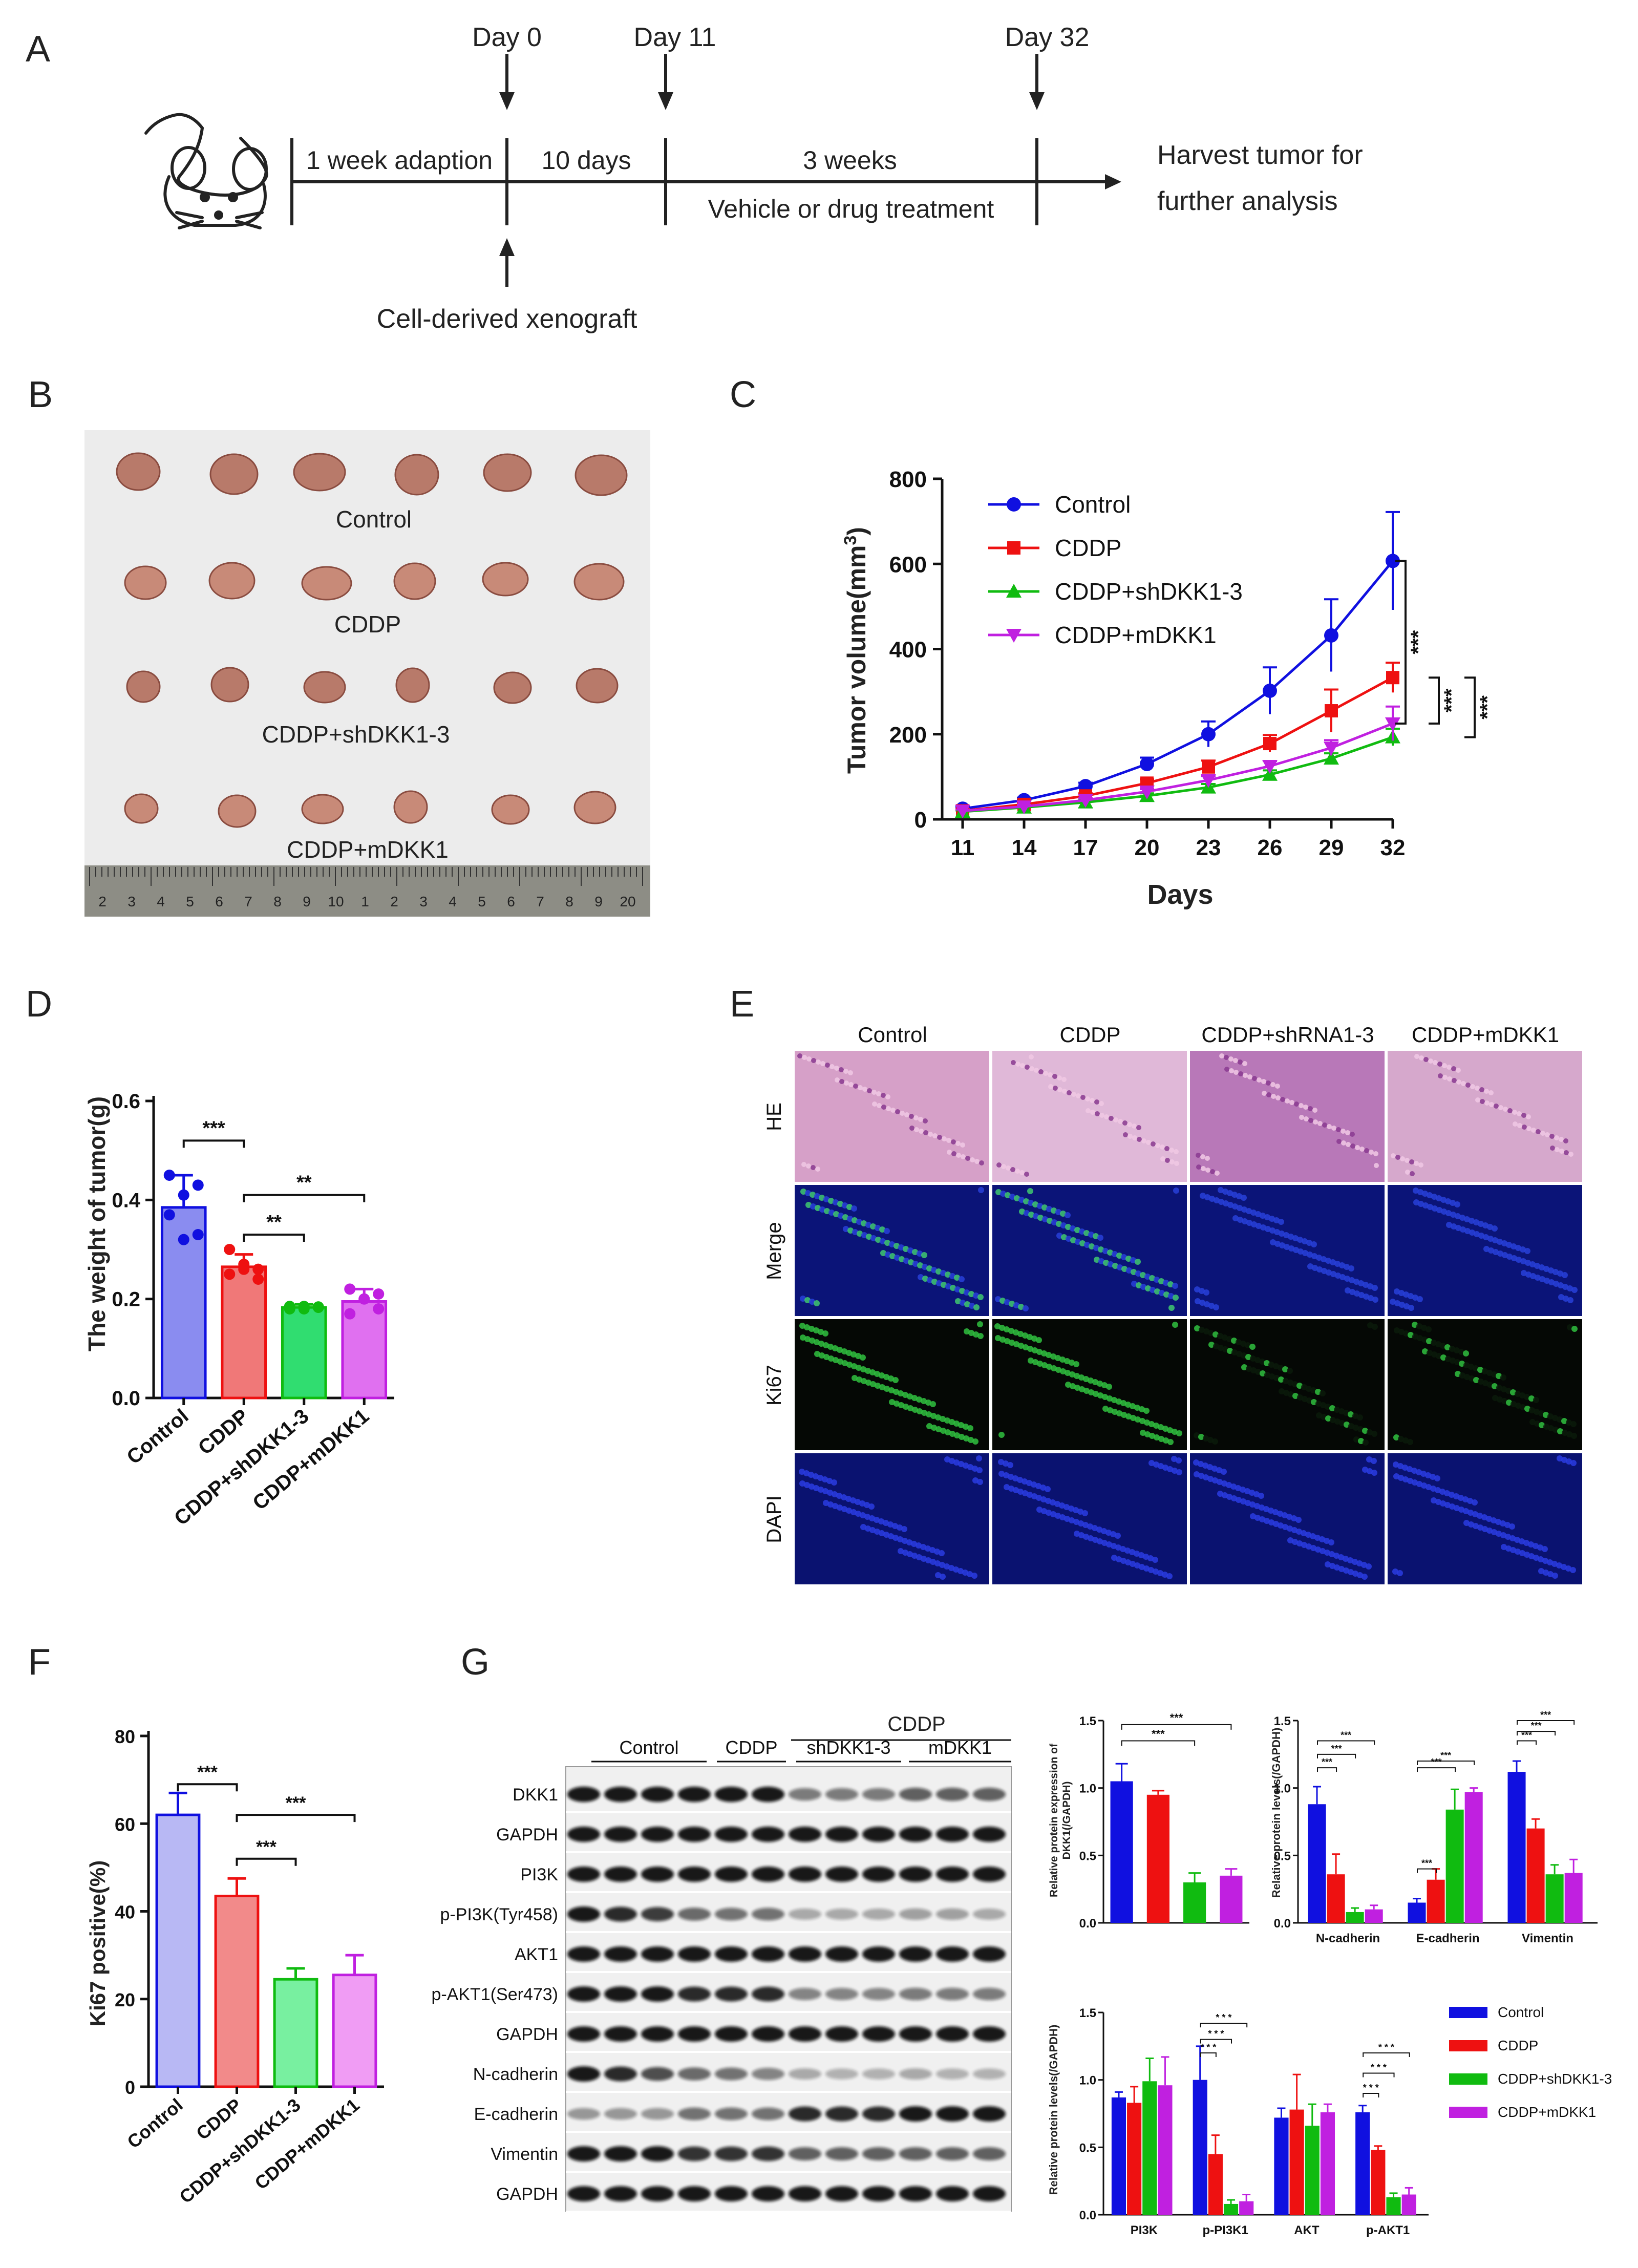 The height and width of the screenshot is (2268, 1638). Describe the element at coordinates (356, 734) in the screenshot. I see `photo-label-shdkk: CDDP+shDKK1-3` at that location.